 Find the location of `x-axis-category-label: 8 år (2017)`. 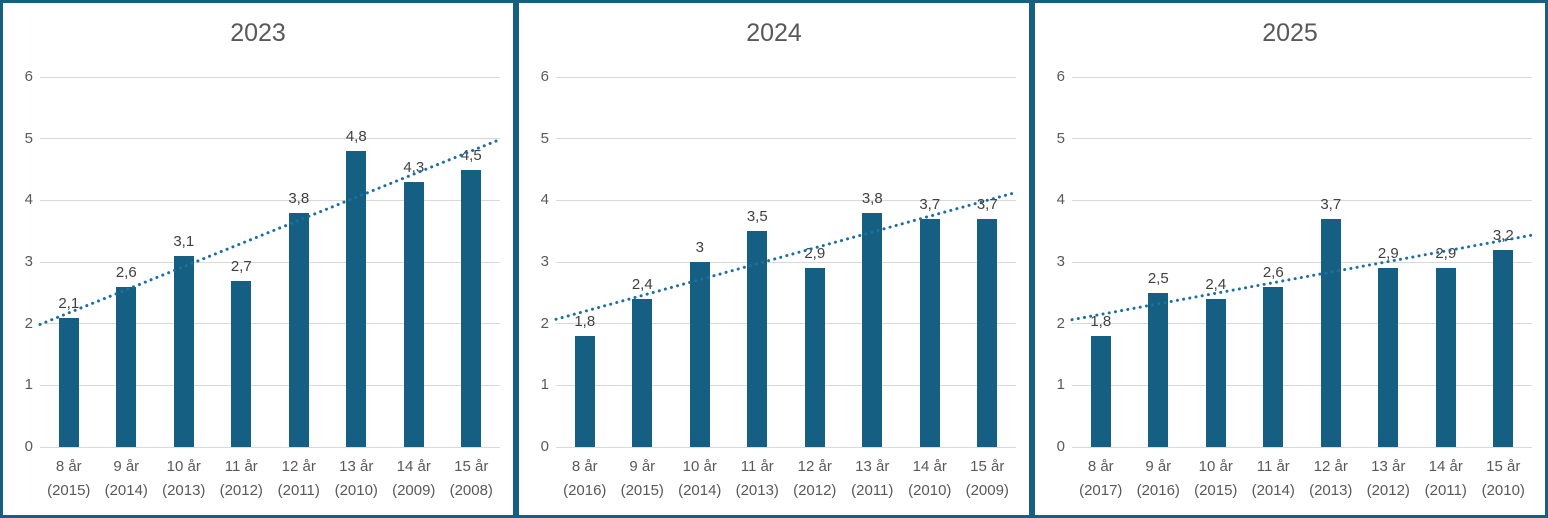

x-axis-category-label: 8 år (2017) is located at coordinates (1100, 479).